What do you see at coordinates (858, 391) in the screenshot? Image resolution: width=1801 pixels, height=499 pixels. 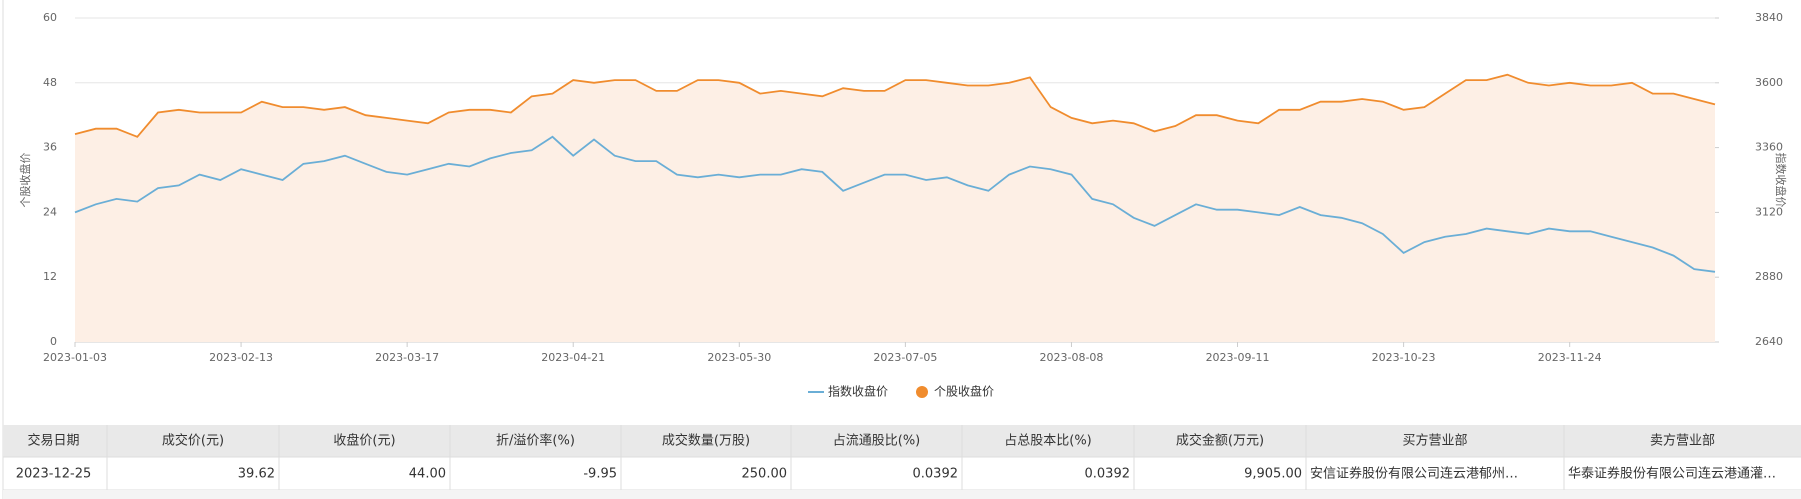 I see `legend-label: 指数收盘价` at bounding box center [858, 391].